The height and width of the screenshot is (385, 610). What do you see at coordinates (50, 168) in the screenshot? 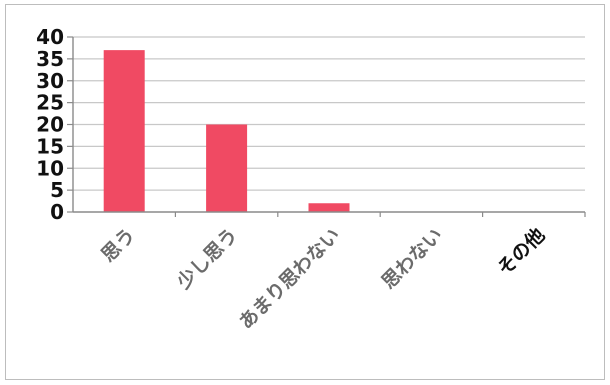
I see `y-tick-label: 10` at bounding box center [50, 168].